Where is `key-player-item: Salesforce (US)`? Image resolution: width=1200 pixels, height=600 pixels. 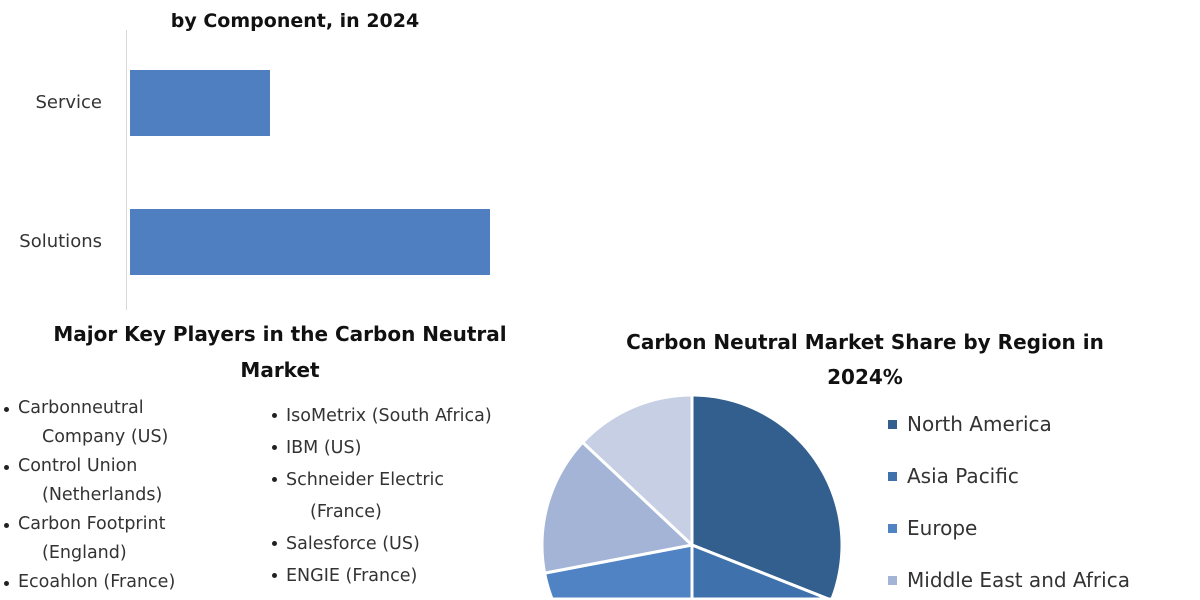 key-player-item: Salesforce (US) is located at coordinates (404, 544).